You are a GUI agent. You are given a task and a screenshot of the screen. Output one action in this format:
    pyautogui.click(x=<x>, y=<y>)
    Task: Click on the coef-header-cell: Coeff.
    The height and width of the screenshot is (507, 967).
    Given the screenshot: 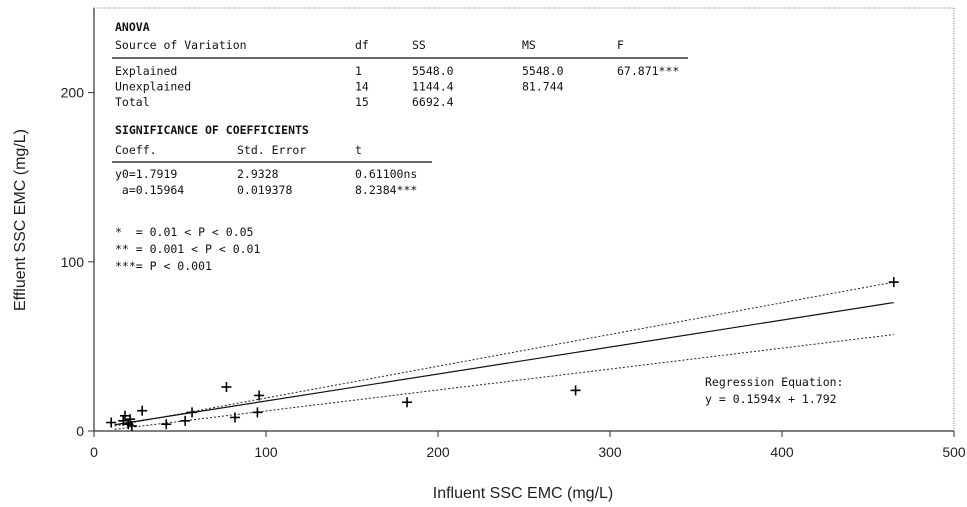 What is the action you would take?
    pyautogui.click(x=136, y=150)
    